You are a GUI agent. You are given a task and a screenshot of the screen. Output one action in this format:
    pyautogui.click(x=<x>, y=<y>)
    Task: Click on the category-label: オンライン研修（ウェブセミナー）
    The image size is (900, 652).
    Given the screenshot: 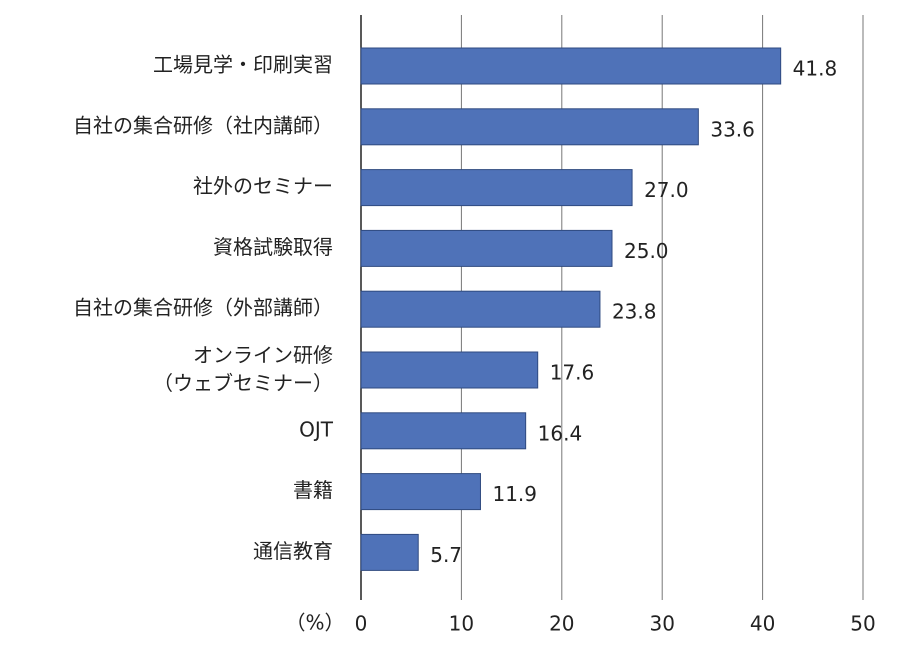 What is the action you would take?
    pyautogui.click(x=243, y=369)
    